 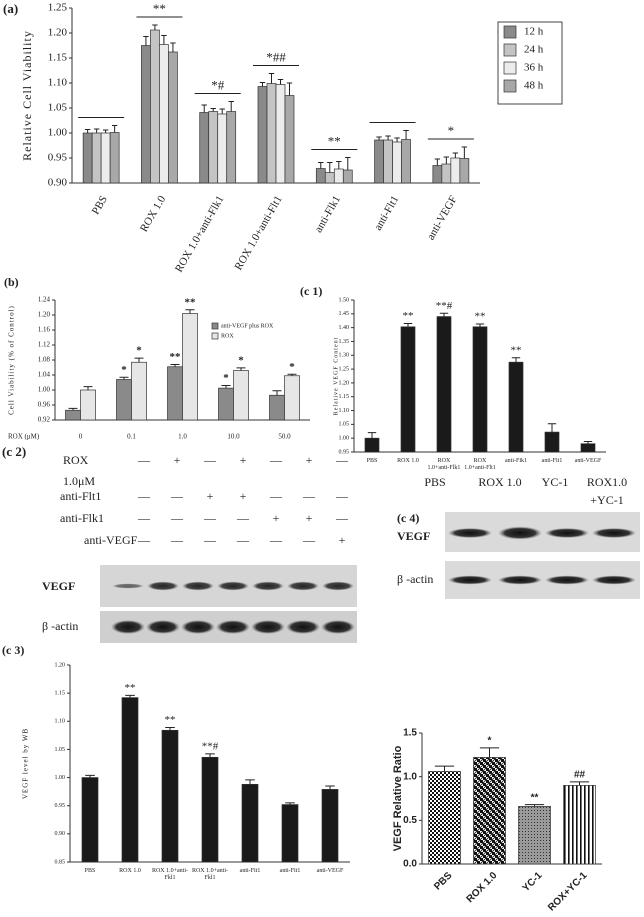 What do you see at coordinates (182, 437) in the screenshot?
I see `x-tick-label: 1.0` at bounding box center [182, 437].